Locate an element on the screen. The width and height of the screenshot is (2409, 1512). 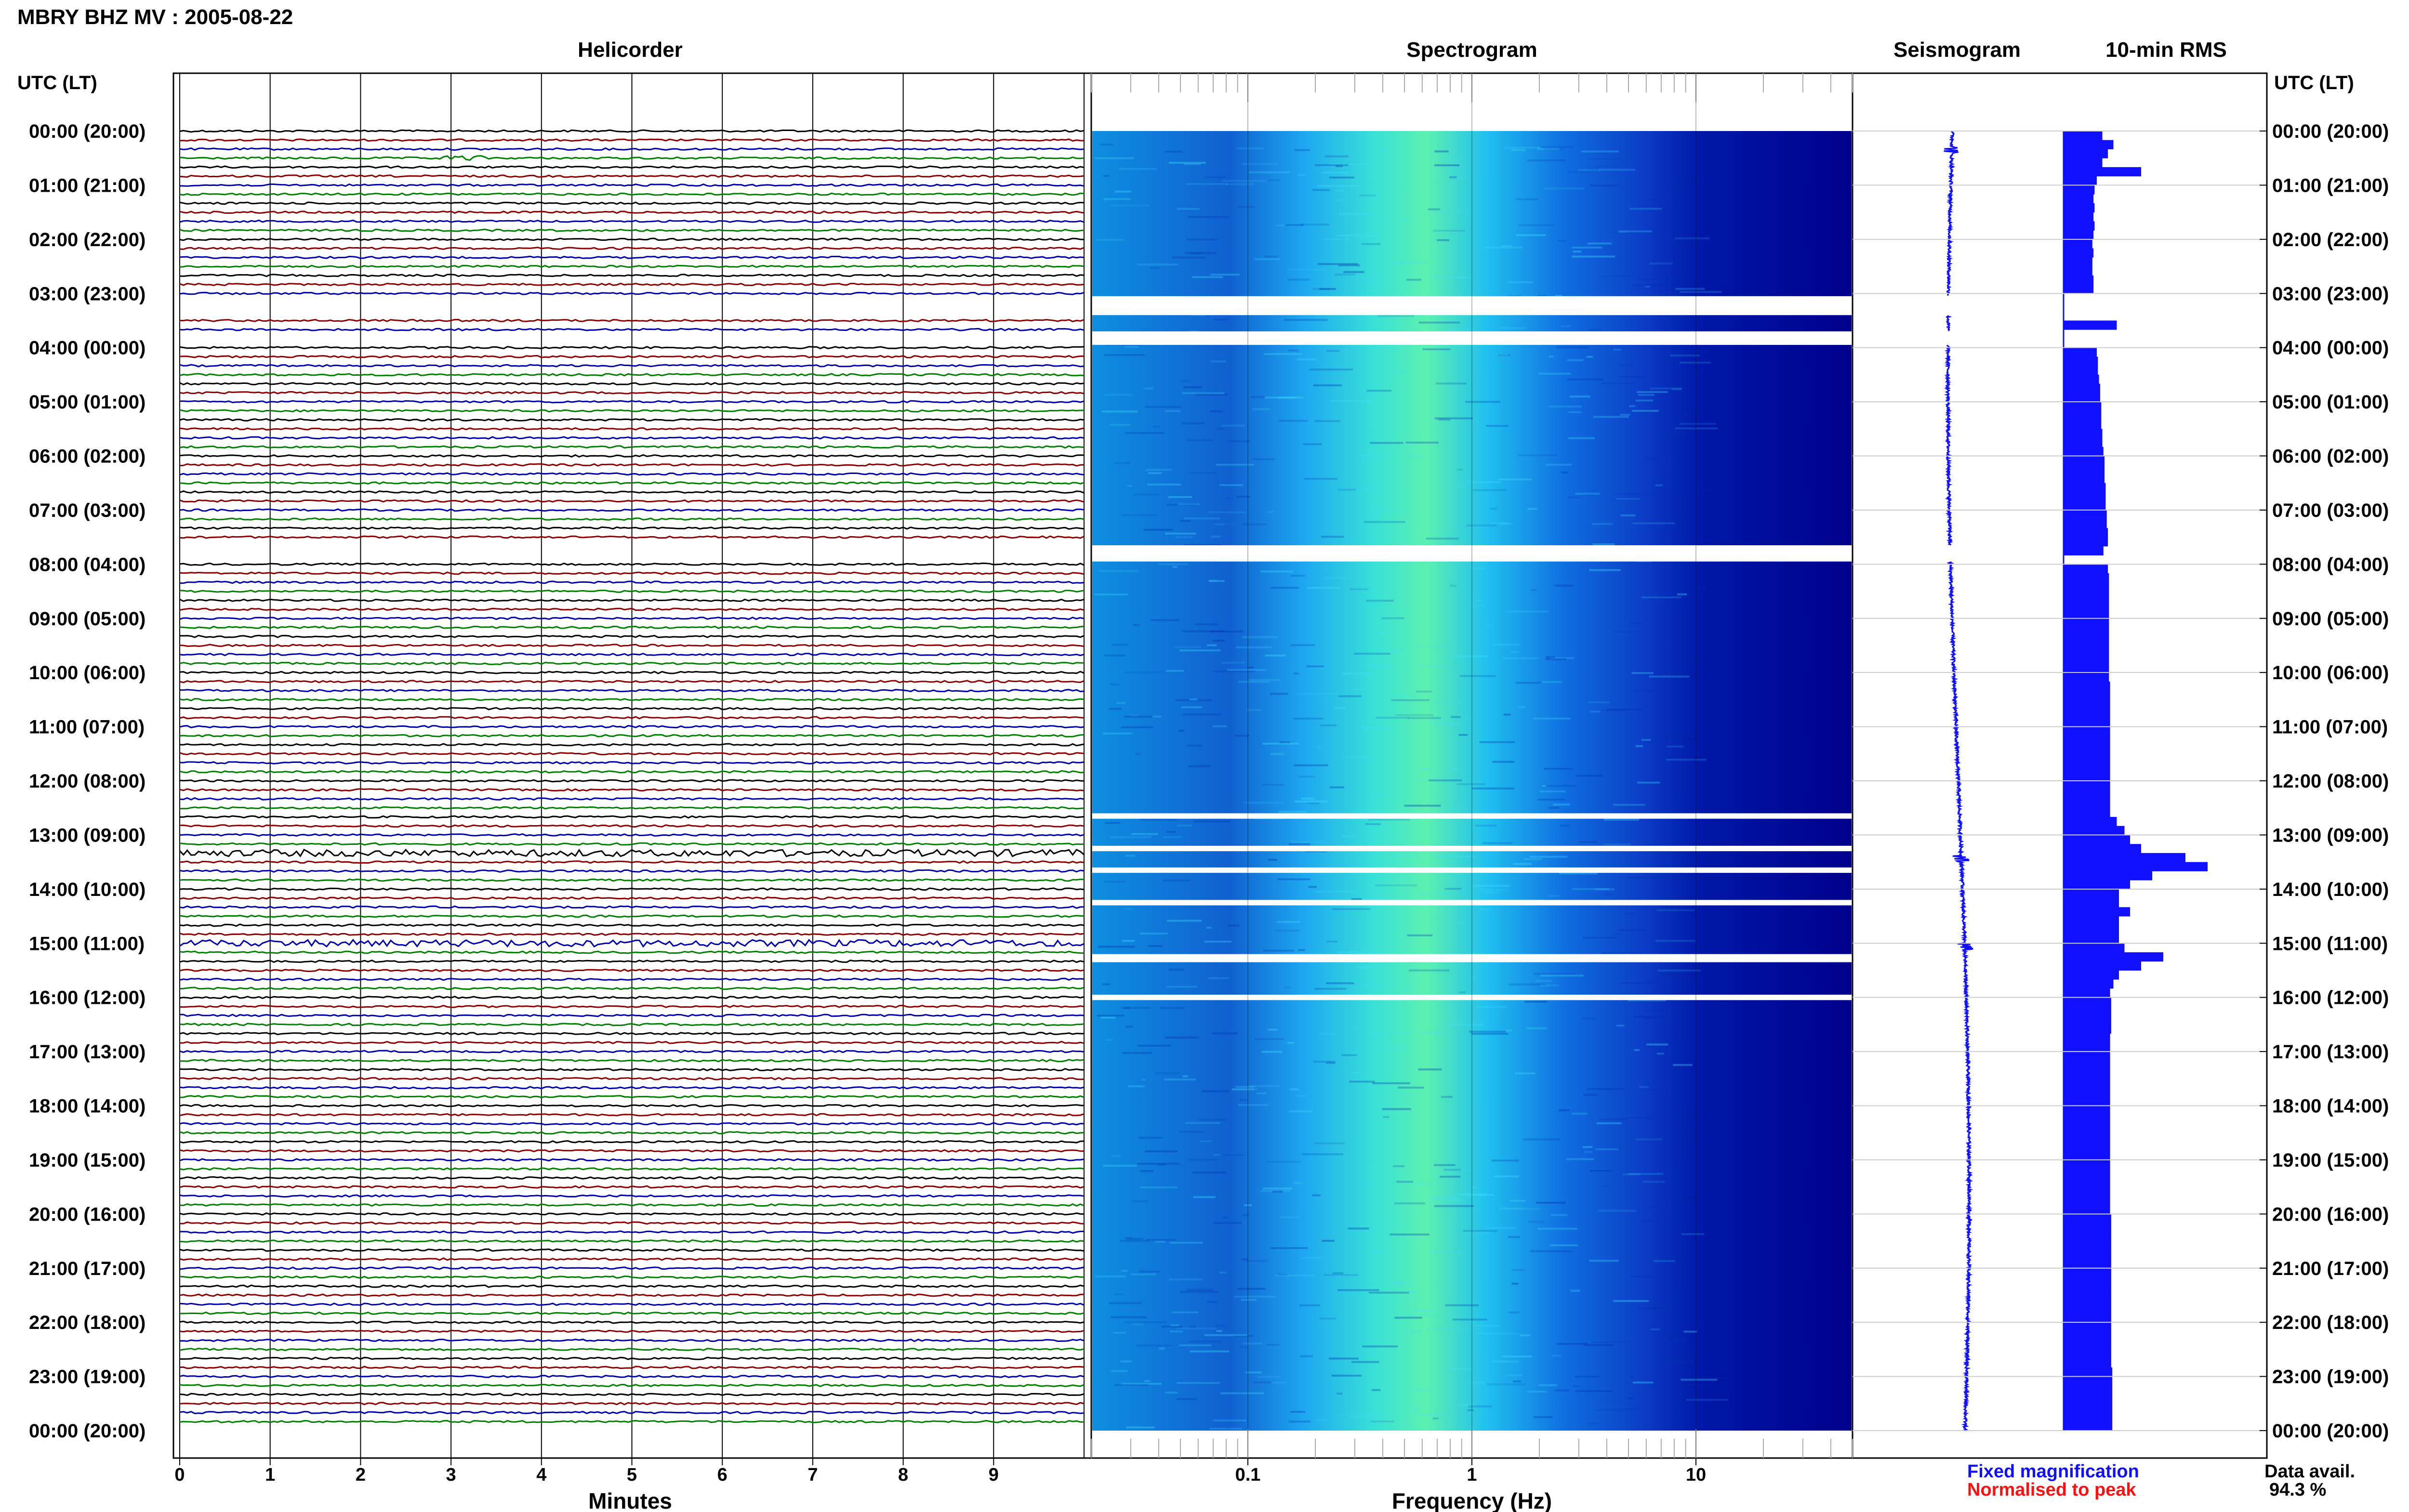
time-label-right: 20:00 (16:00) is located at coordinates (2330, 1214).